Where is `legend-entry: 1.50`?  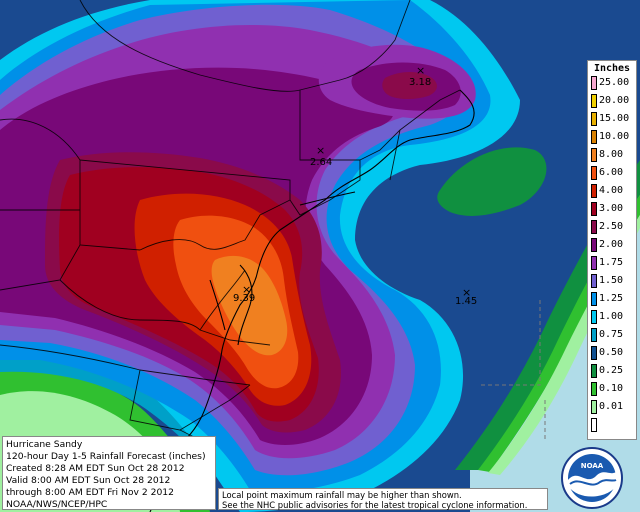 legend-entry: 1.50 is located at coordinates (613, 281).